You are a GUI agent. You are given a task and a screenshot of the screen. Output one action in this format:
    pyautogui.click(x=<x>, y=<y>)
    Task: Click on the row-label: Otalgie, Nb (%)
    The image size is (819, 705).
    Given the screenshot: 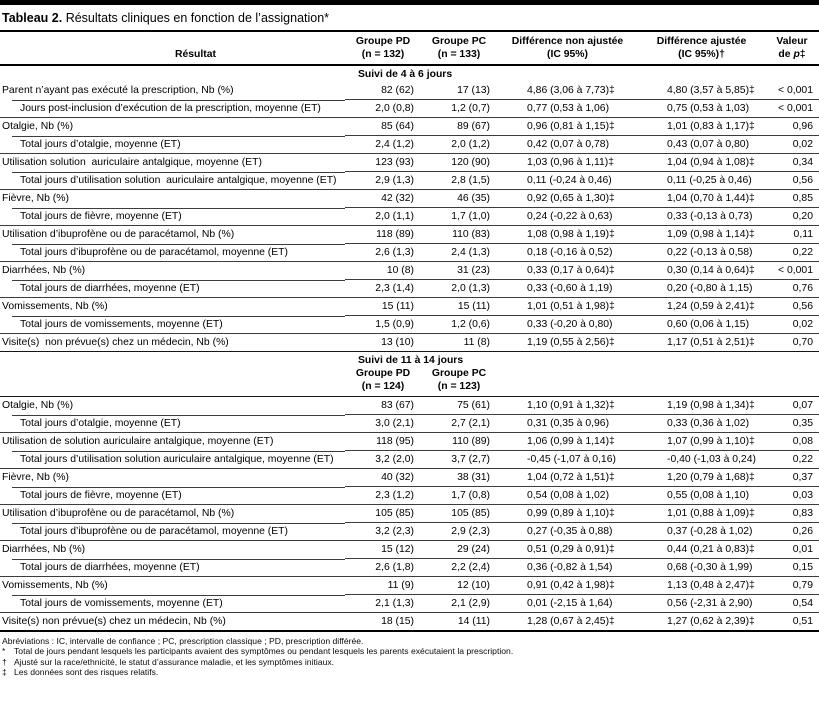 What is the action you would take?
    pyautogui.click(x=38, y=406)
    